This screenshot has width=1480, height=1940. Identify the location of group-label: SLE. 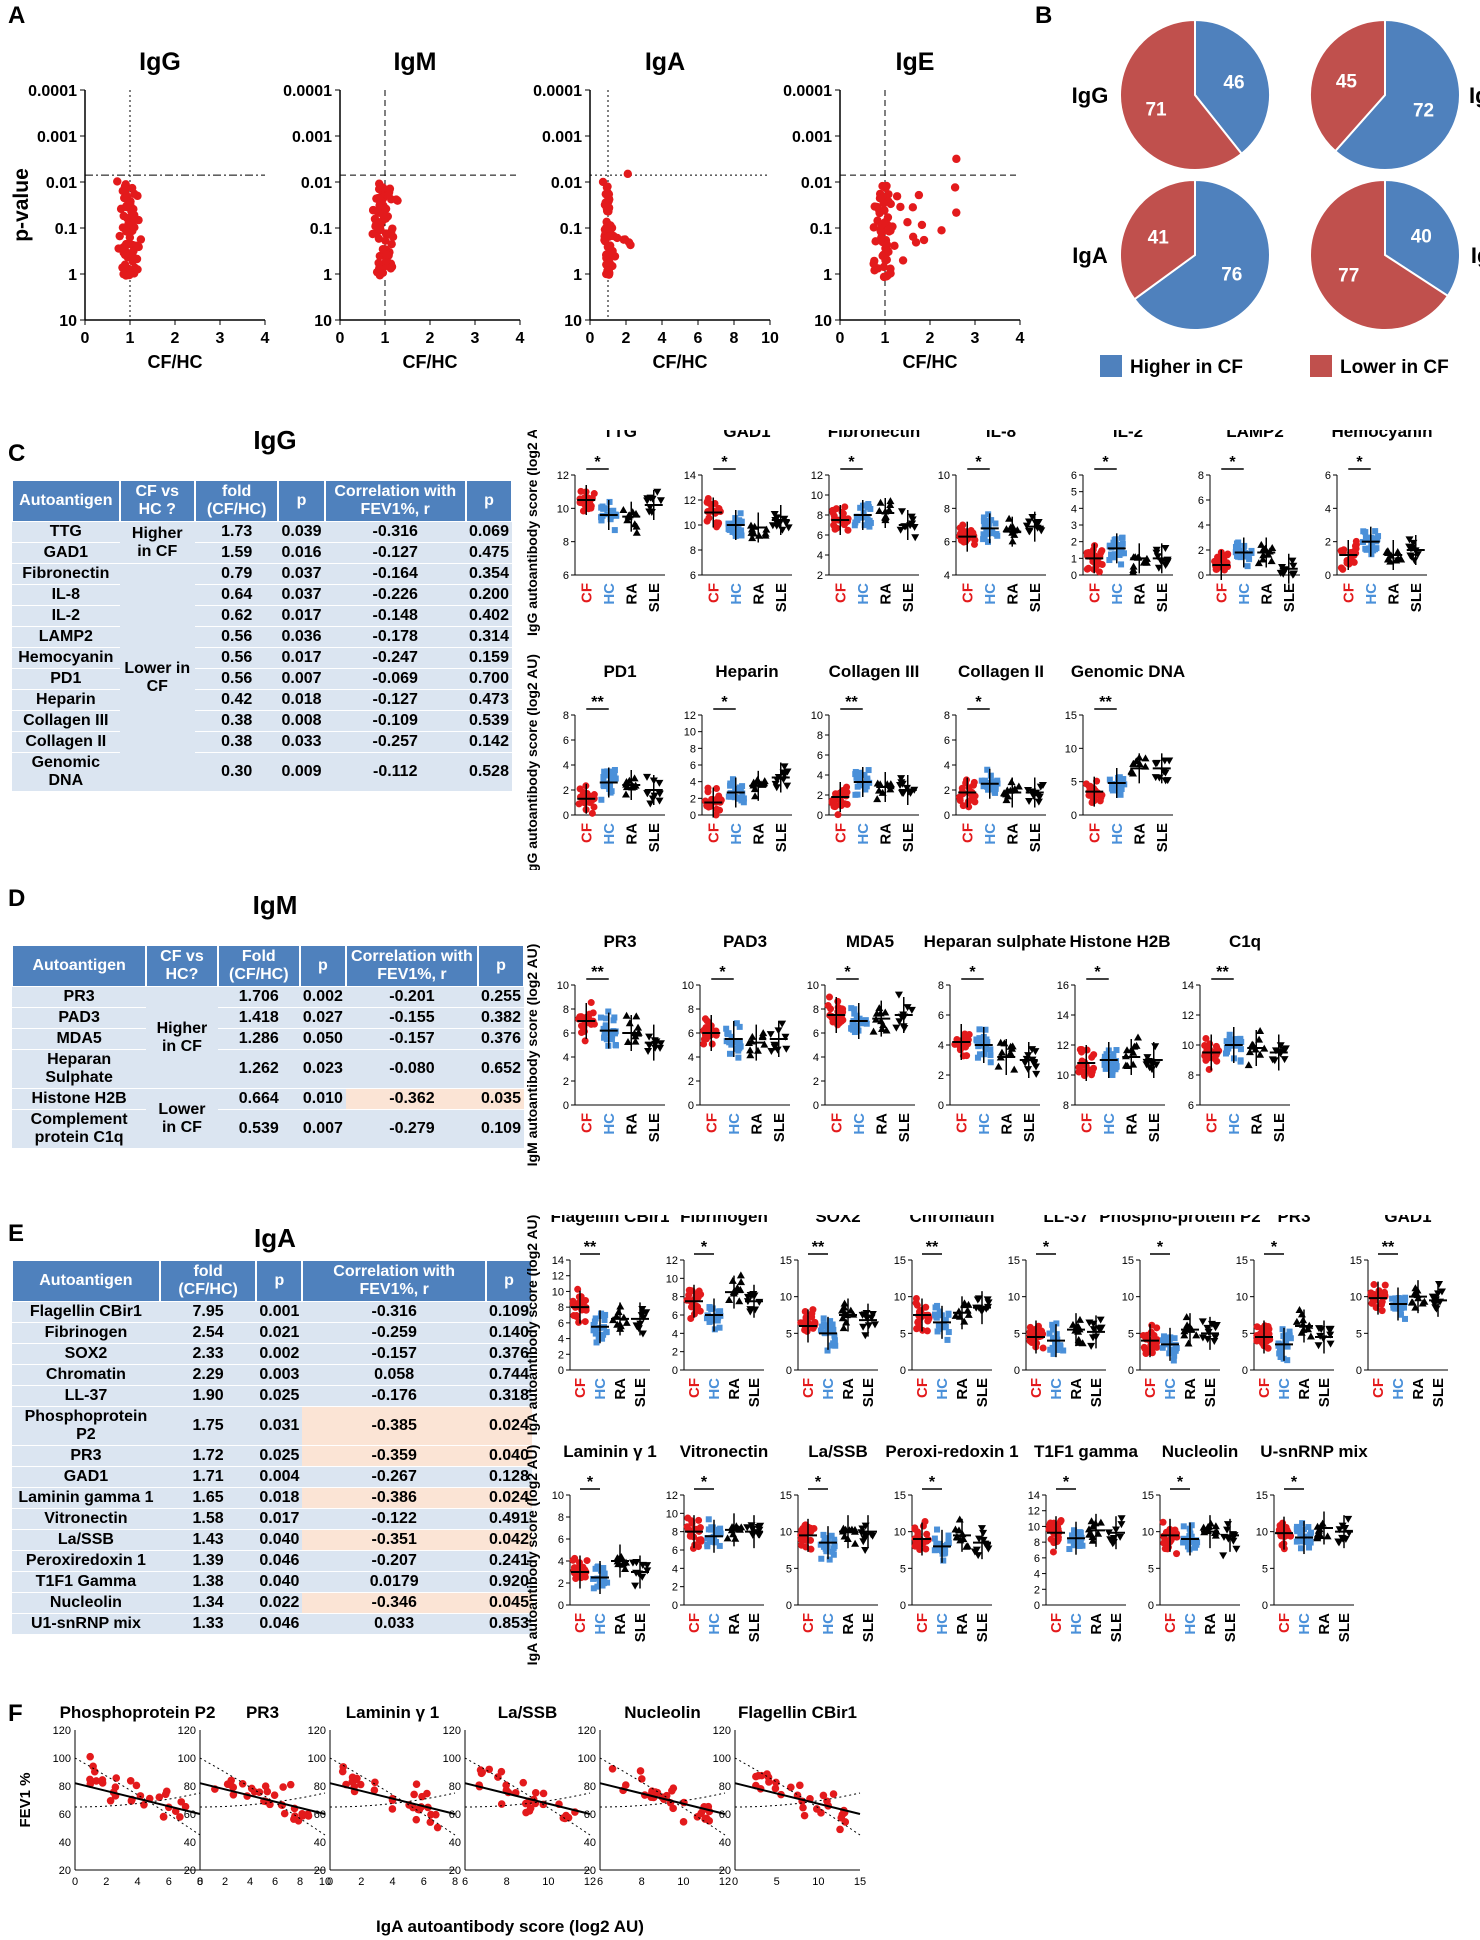
(1210, 1392).